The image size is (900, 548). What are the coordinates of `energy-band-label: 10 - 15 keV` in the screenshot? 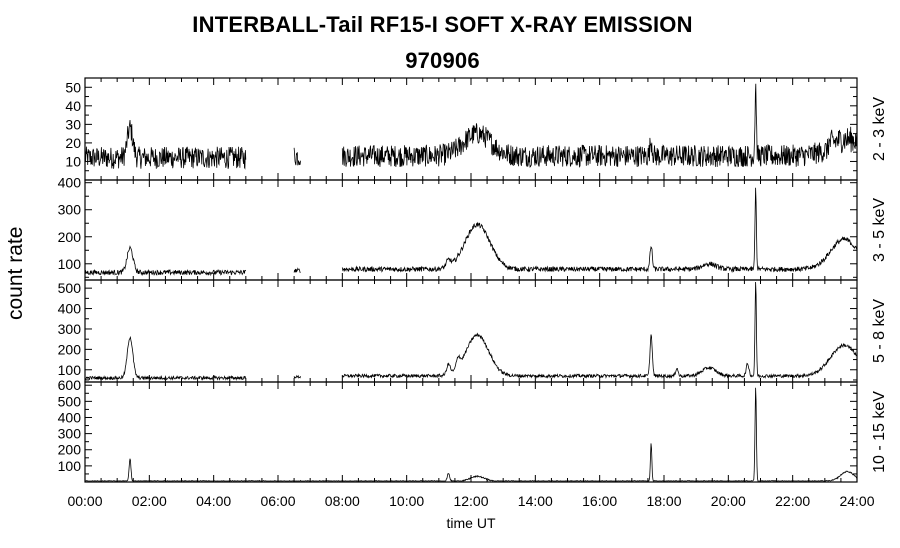 It's located at (879, 432).